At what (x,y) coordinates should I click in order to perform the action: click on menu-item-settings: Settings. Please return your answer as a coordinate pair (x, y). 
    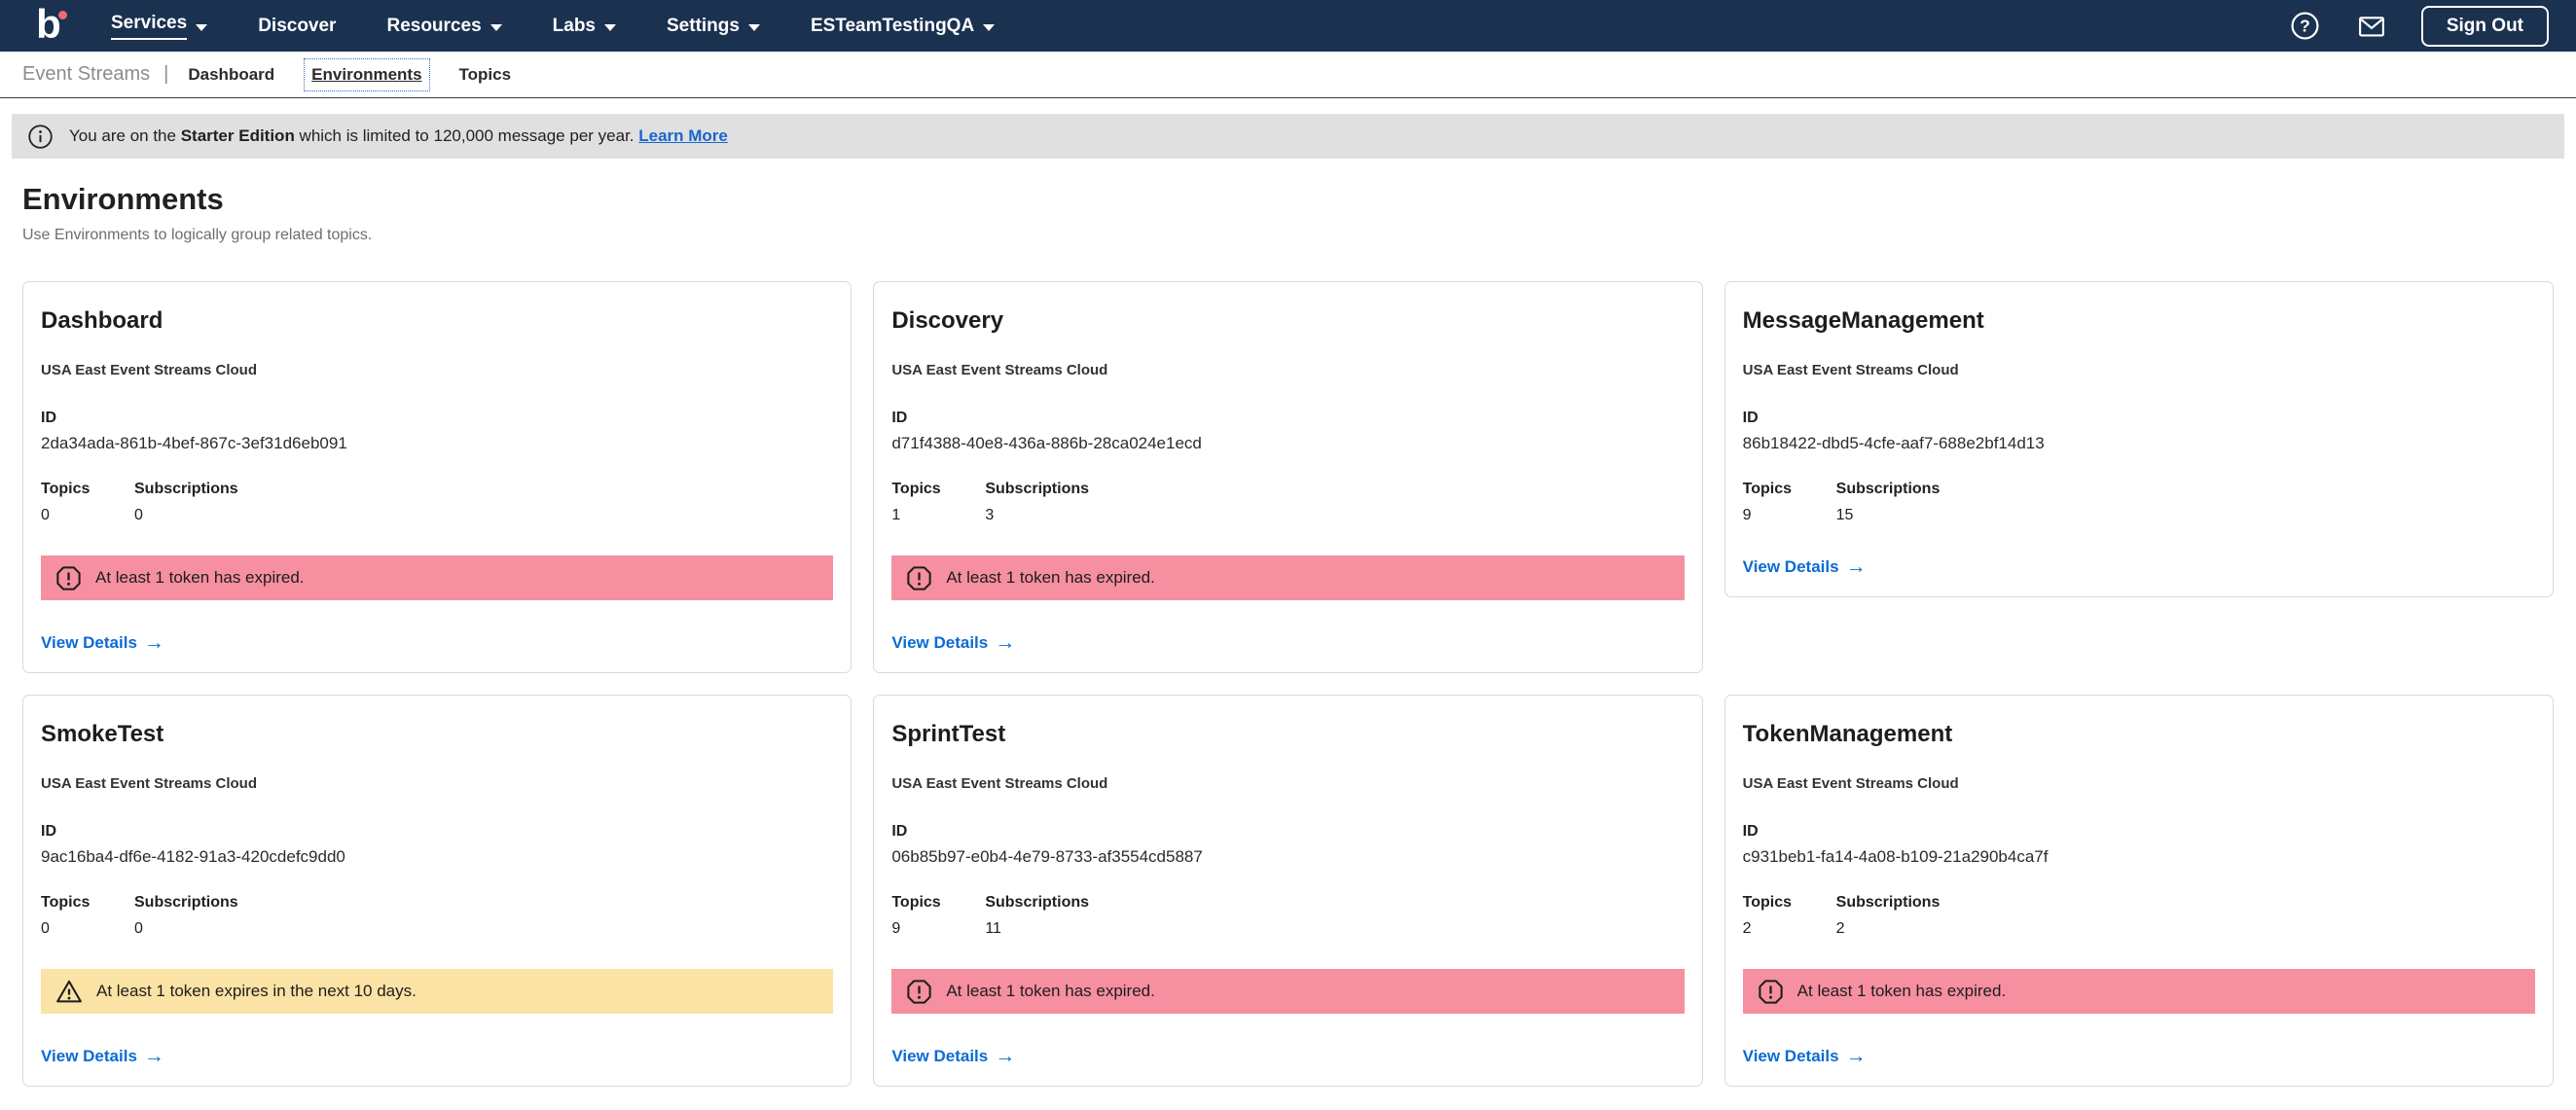
    Looking at the image, I should click on (713, 26).